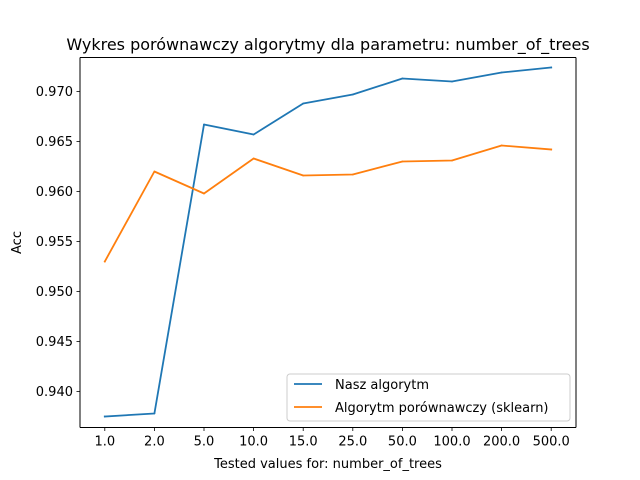 This screenshot has width=640, height=480. What do you see at coordinates (352, 442) in the screenshot?
I see `x-tick-label: 25.0` at bounding box center [352, 442].